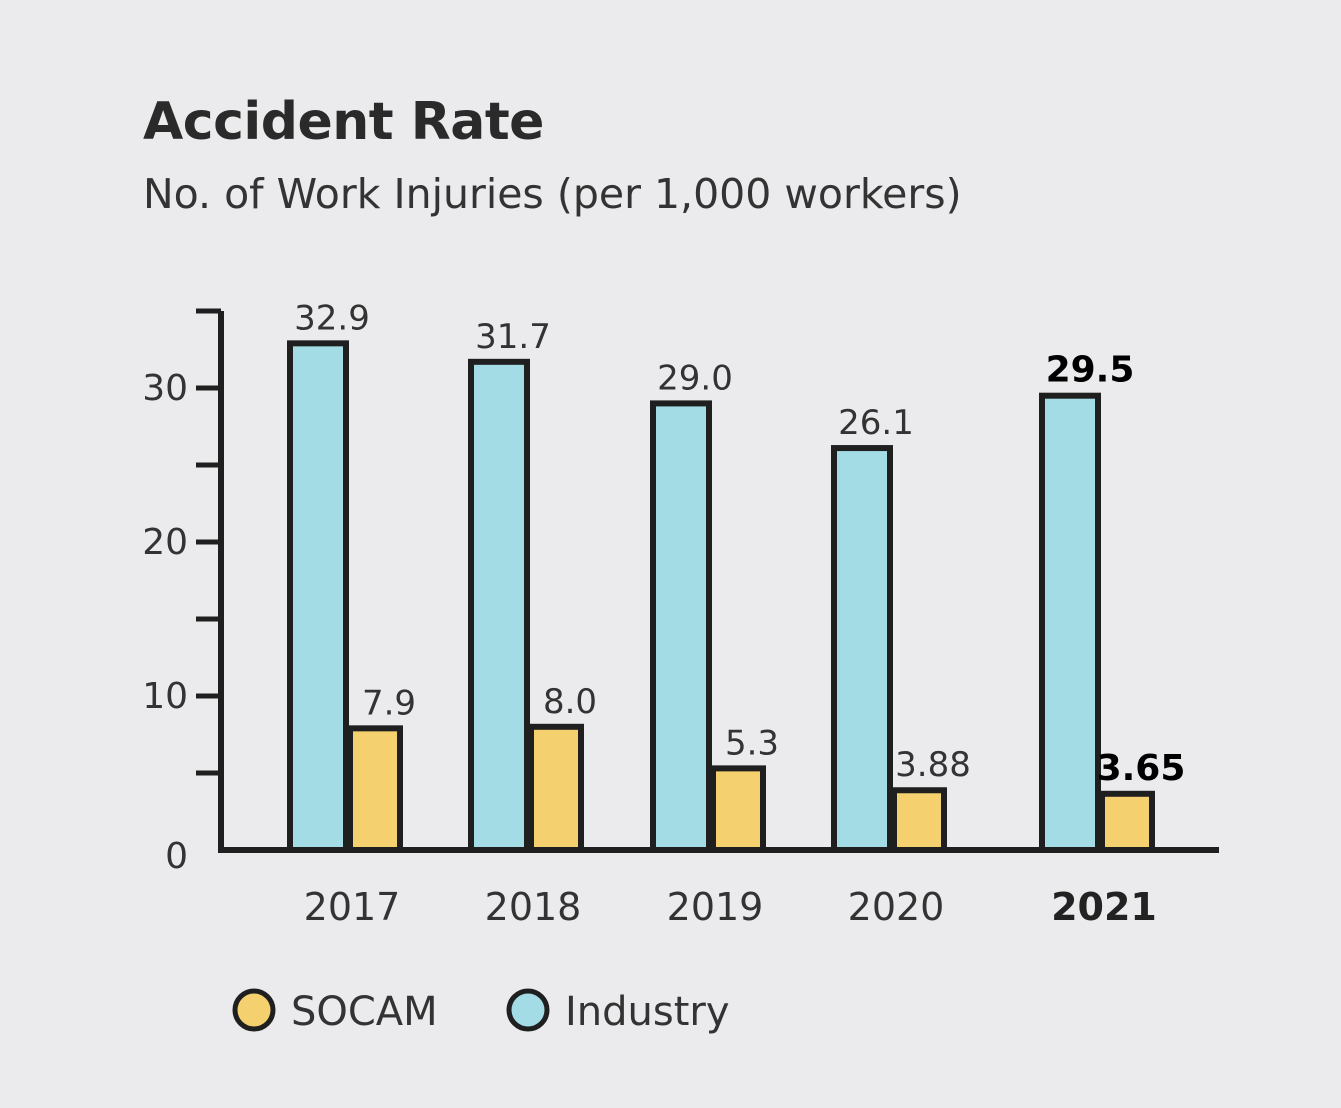 This screenshot has height=1108, width=1341. What do you see at coordinates (375, 789) in the screenshot?
I see `bar-socam-2017` at bounding box center [375, 789].